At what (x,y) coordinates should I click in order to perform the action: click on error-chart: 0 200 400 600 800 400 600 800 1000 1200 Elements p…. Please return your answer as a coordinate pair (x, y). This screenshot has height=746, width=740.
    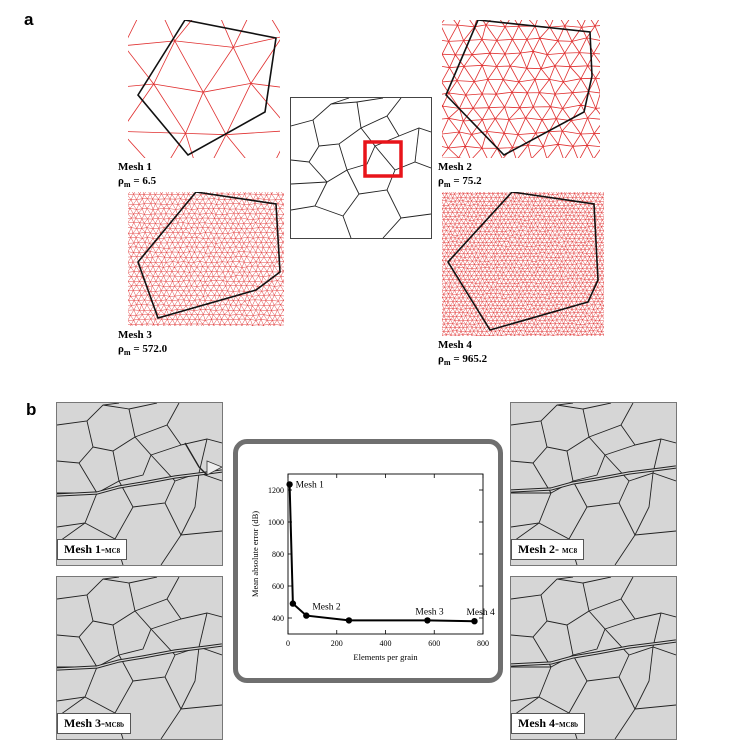
    Looking at the image, I should click on (372, 567).